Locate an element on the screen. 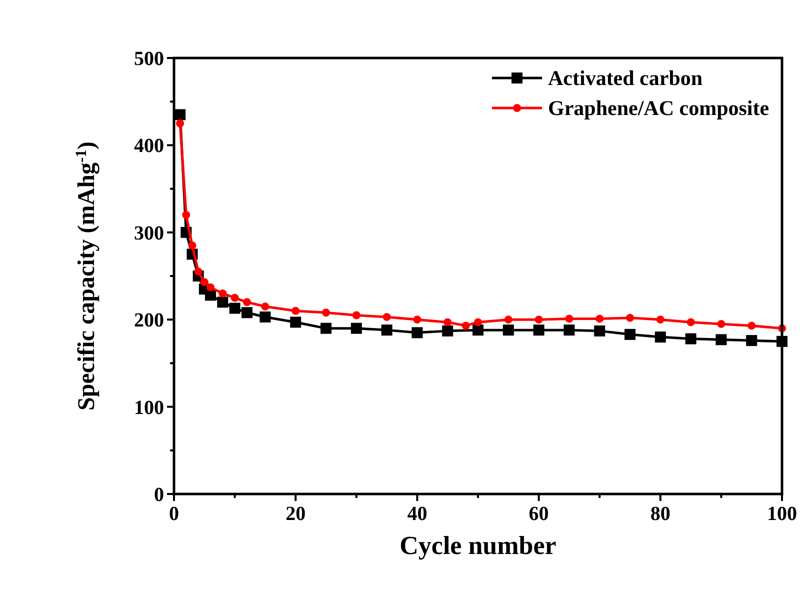 This screenshot has height=605, width=800. x-tick-label: 100 is located at coordinates (782, 514).